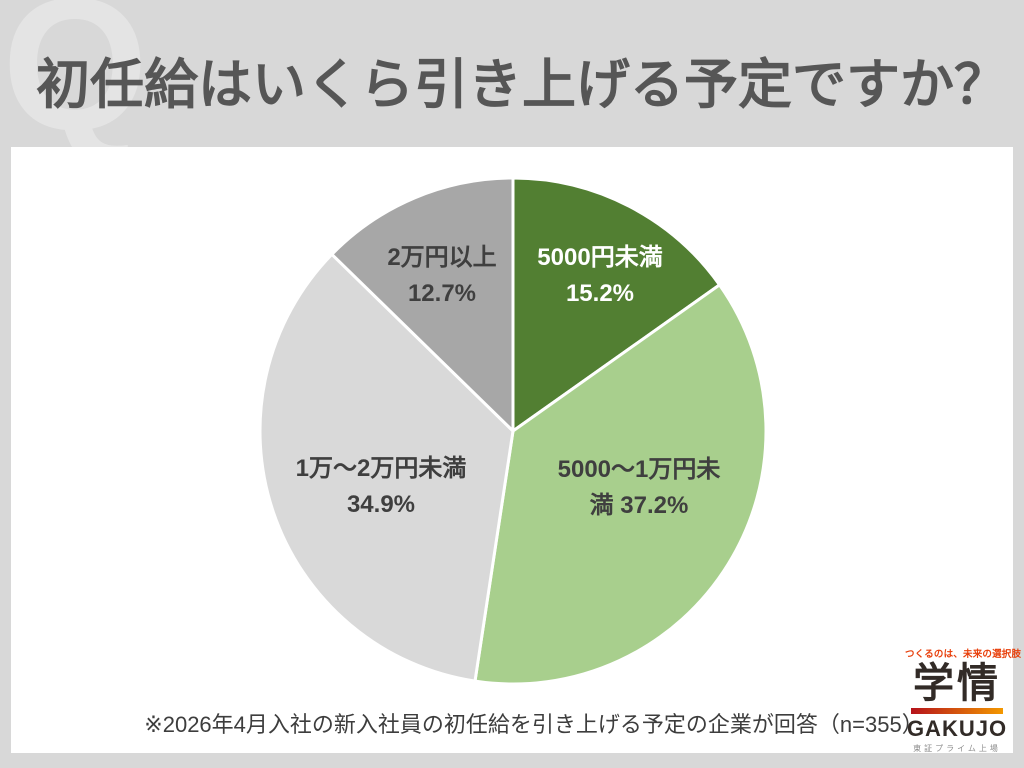 The image size is (1024, 768). I want to click on pie-label-text: 5000円未満, so click(600, 257).